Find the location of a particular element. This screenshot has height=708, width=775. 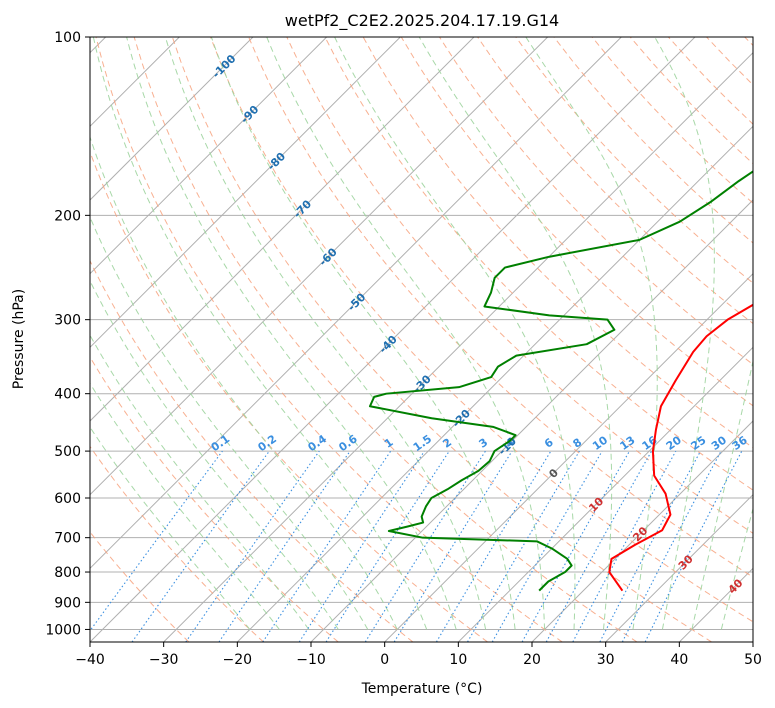

y-tick-label: 400 is located at coordinates (67, 395).